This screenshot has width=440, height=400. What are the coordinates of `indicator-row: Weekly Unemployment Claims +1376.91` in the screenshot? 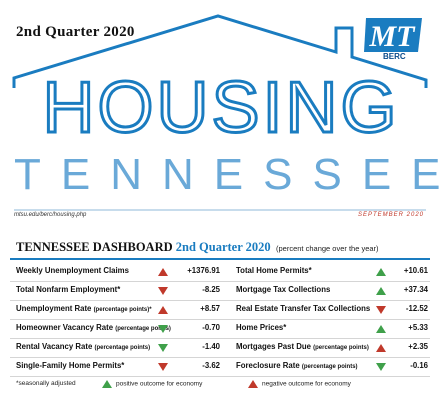 It's located at (118, 273).